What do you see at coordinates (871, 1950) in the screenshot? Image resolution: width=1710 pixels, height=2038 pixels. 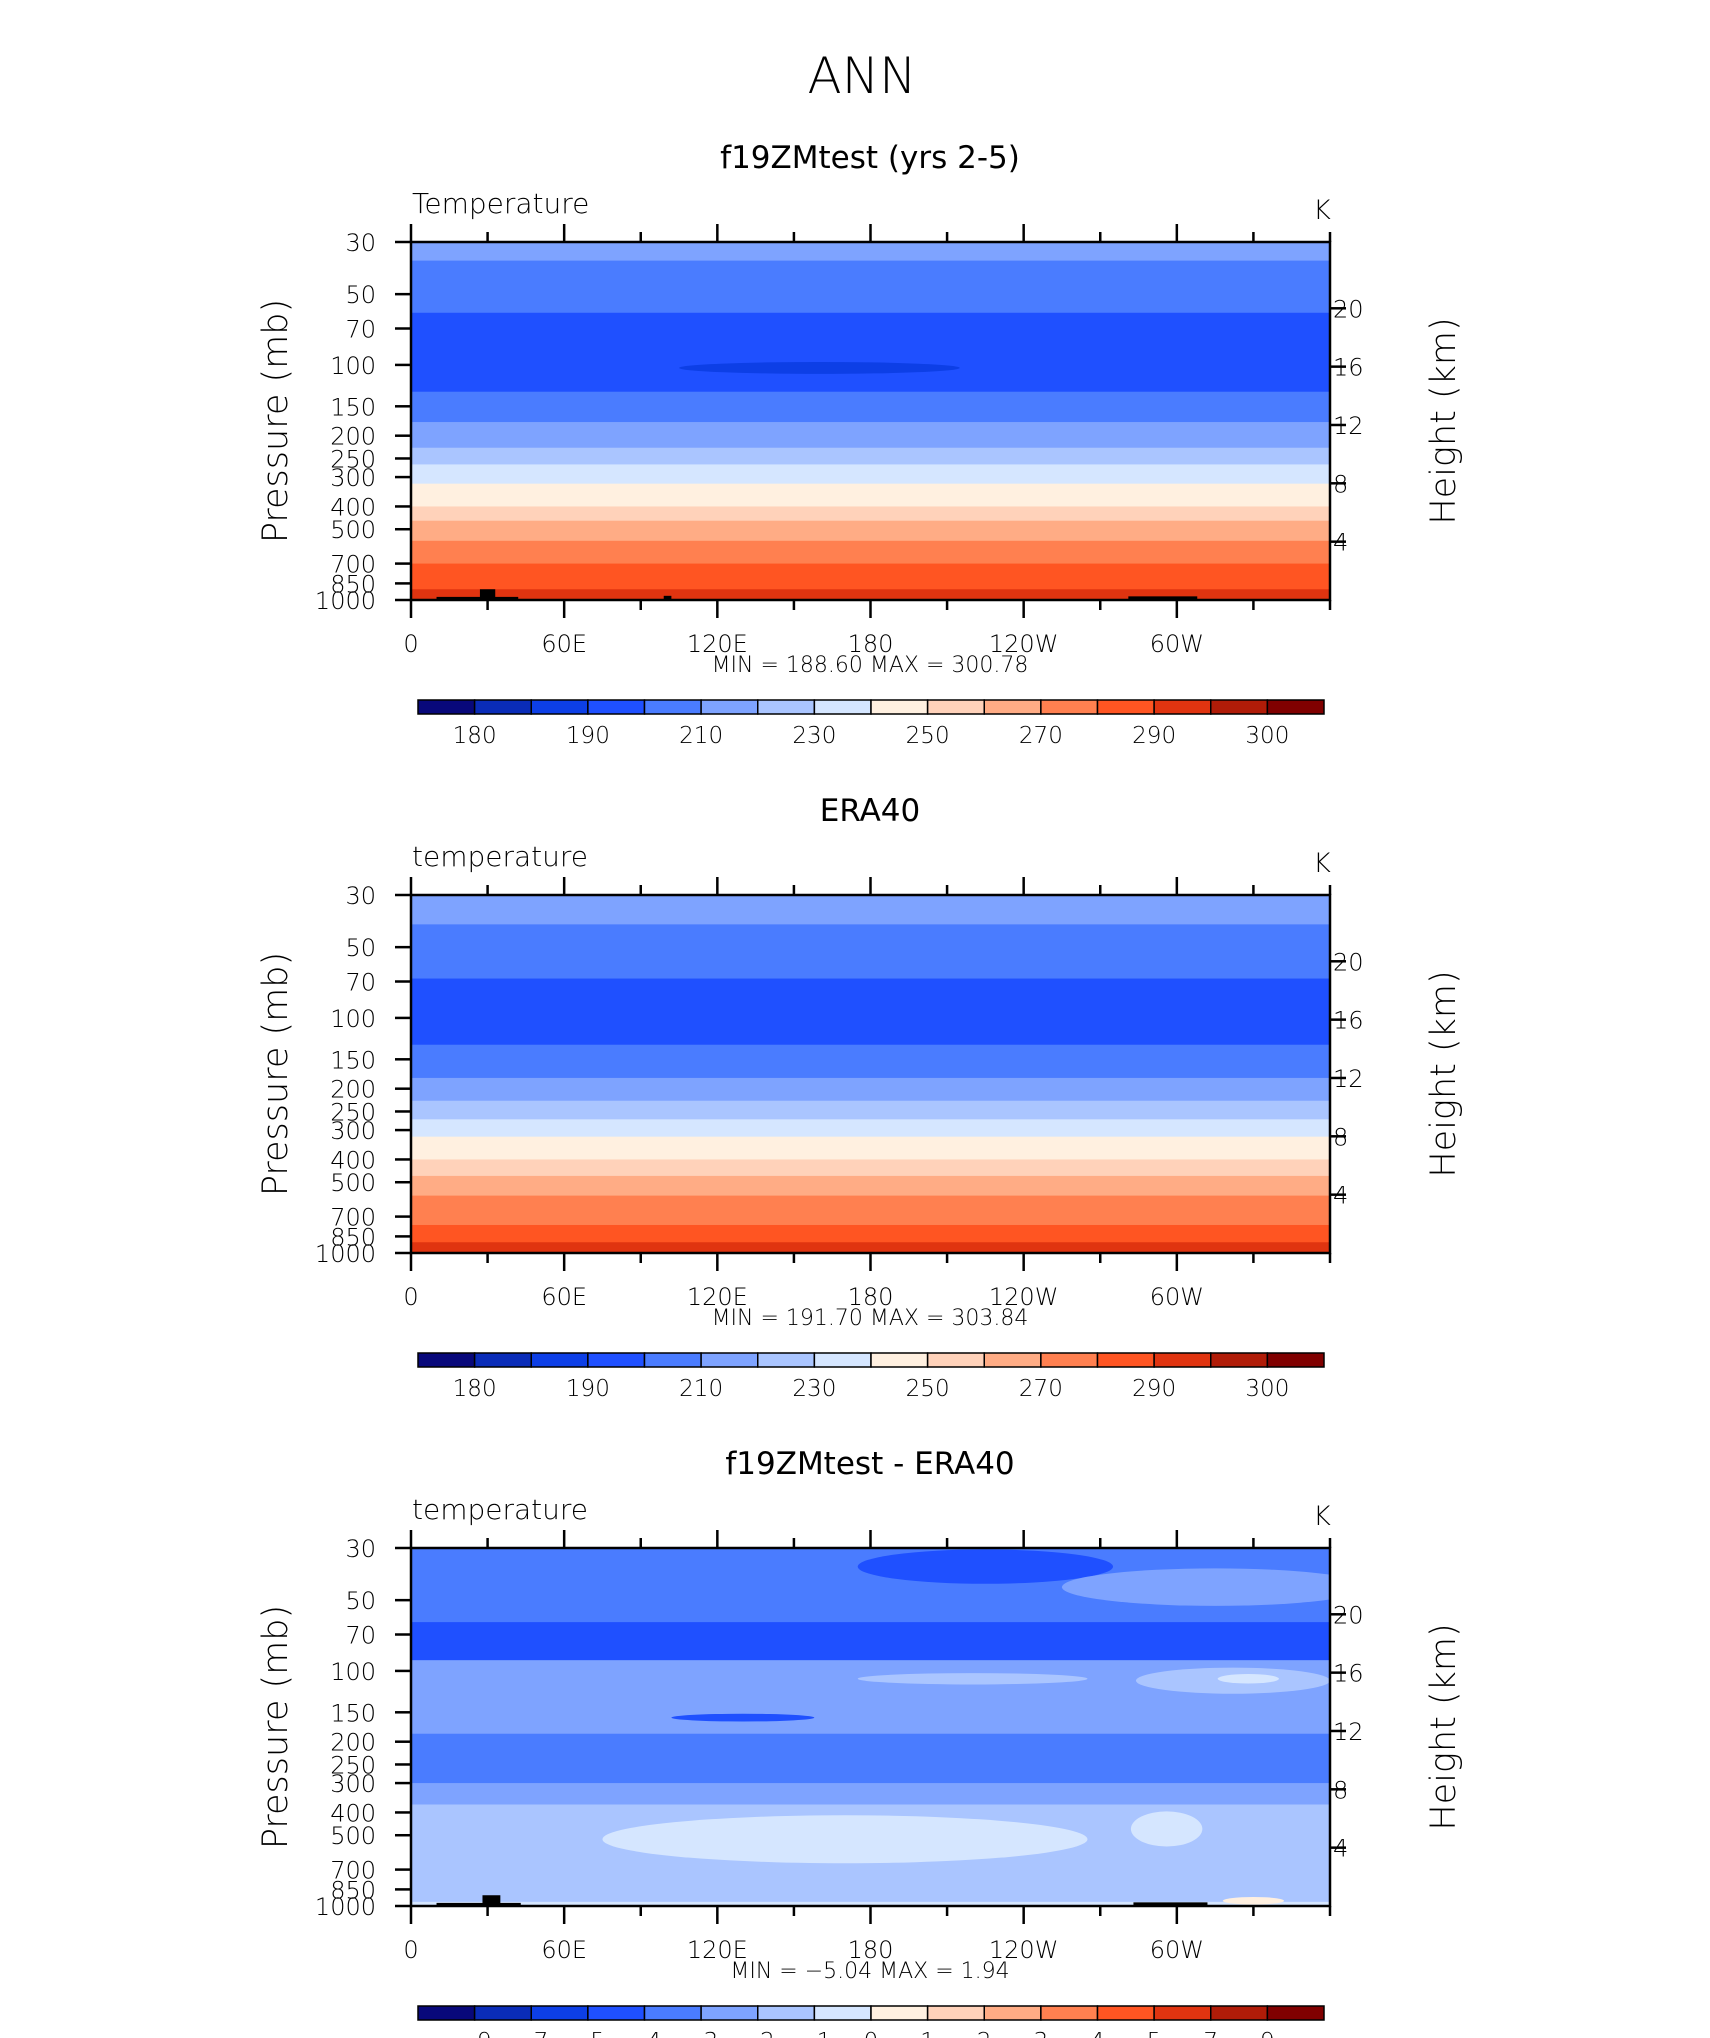 I see `x-tick-label: 180` at bounding box center [871, 1950].